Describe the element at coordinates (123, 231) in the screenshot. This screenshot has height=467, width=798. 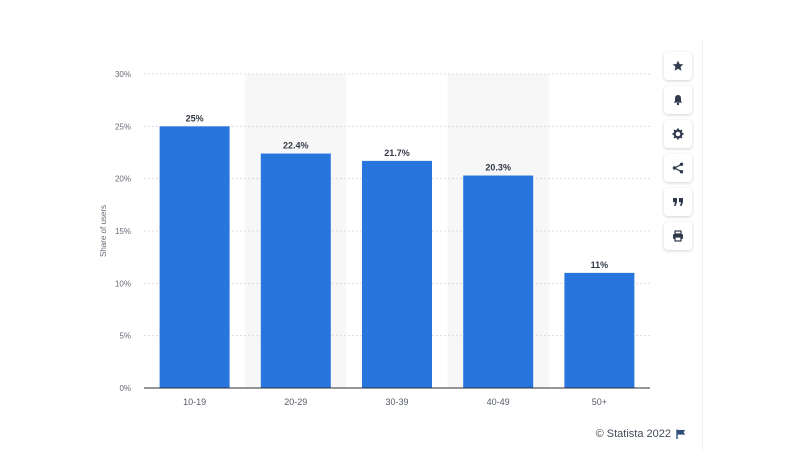
I see `y-tick-label: 15%` at that location.